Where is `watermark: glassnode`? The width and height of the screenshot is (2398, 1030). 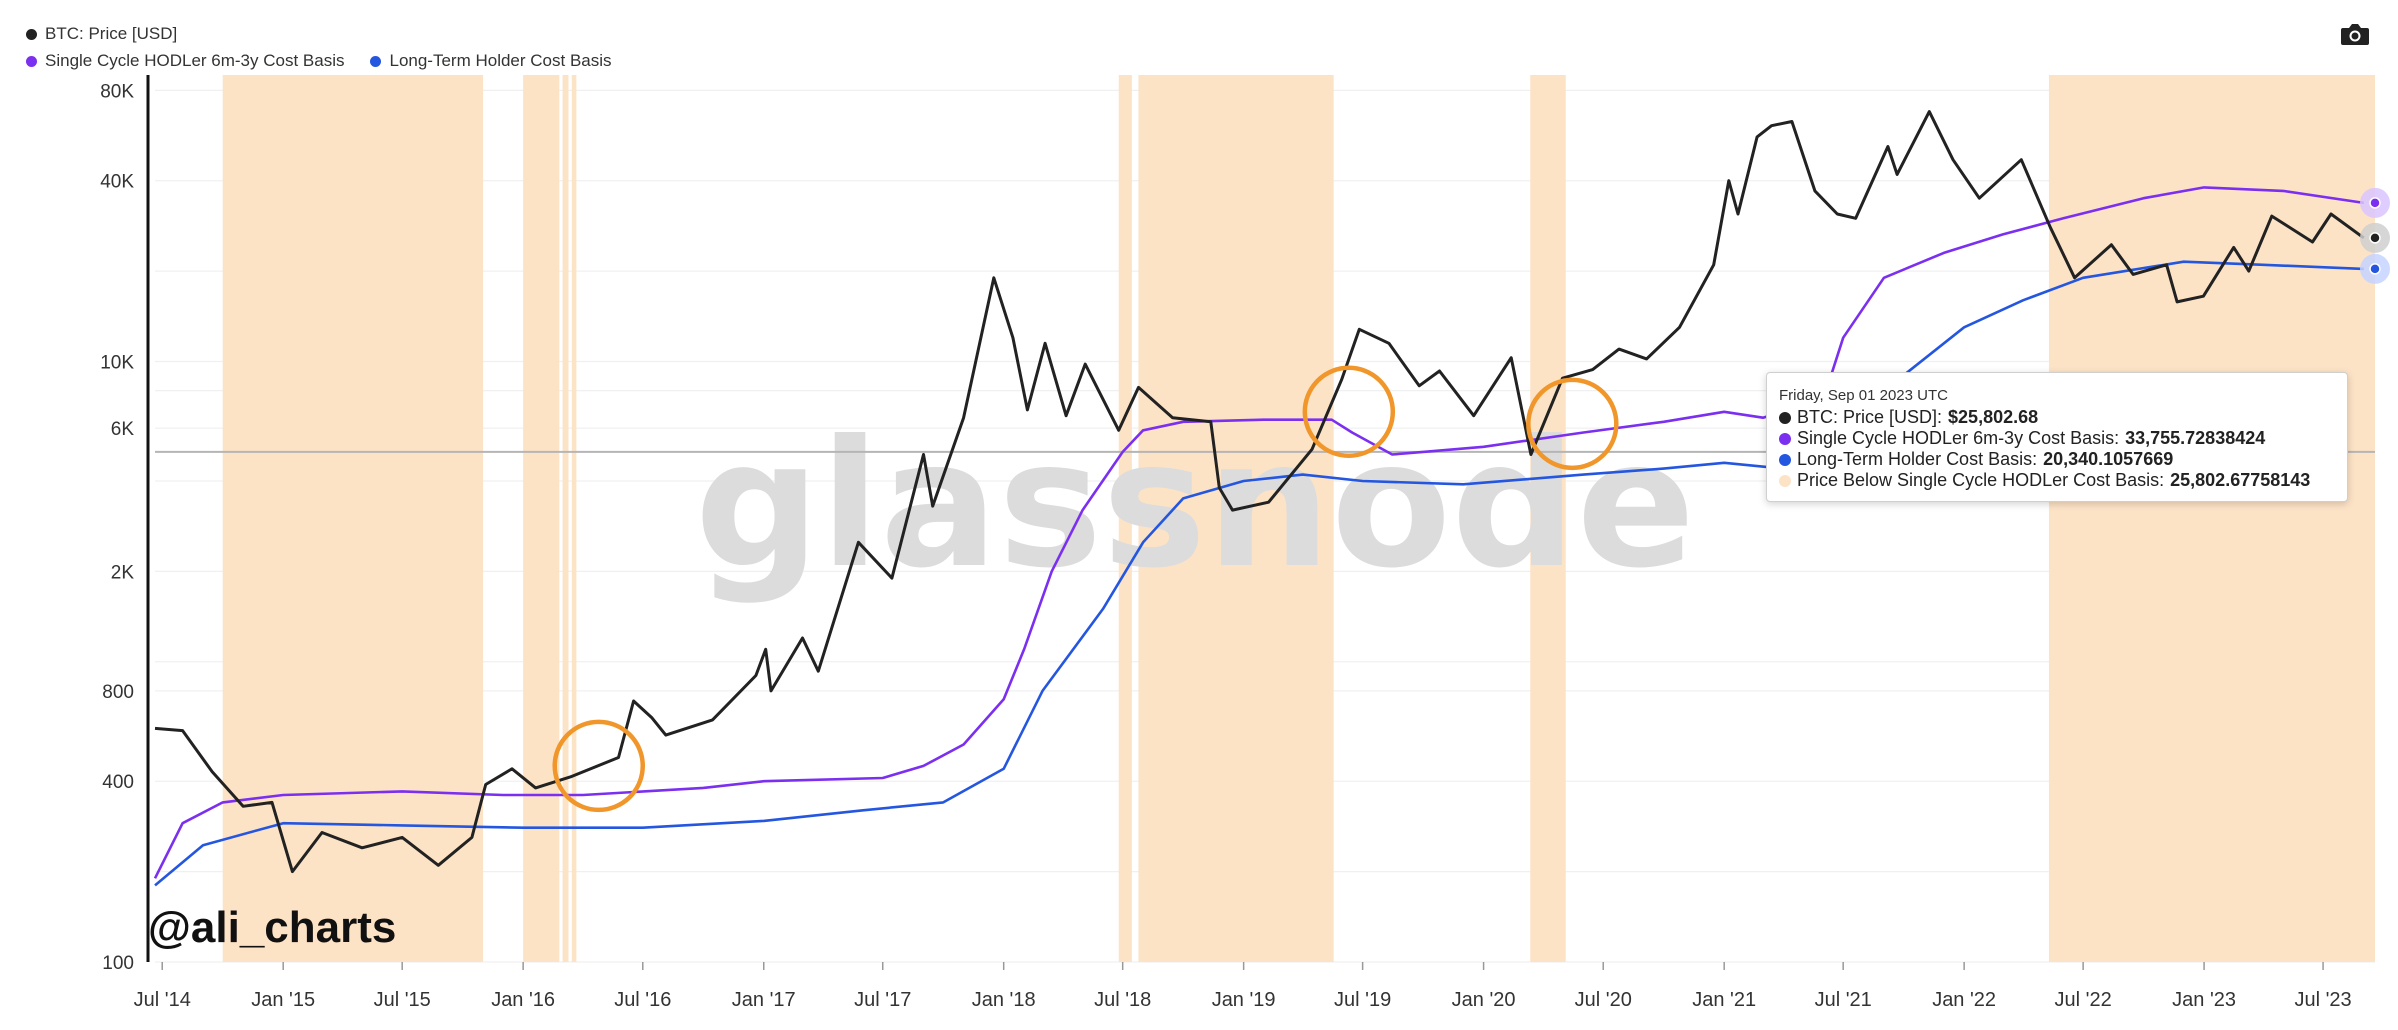 watermark: glassnode is located at coordinates (1195, 505).